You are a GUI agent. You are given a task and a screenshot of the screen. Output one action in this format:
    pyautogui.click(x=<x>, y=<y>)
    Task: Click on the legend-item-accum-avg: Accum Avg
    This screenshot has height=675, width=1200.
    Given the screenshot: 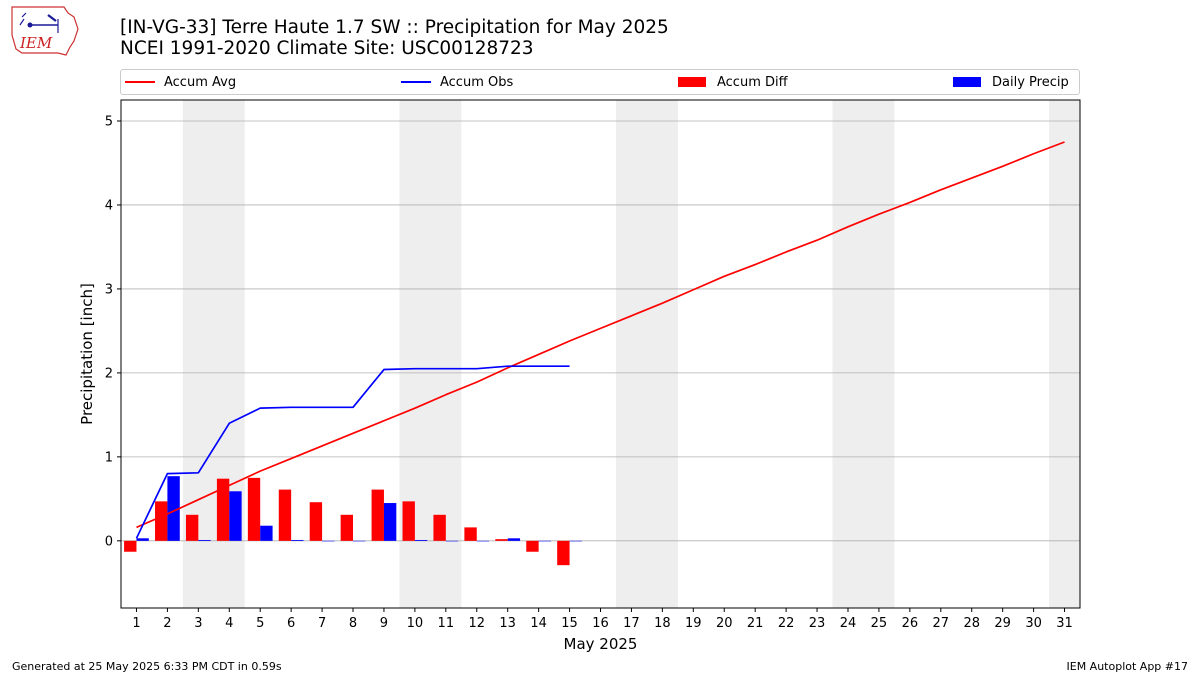 What is the action you would take?
    pyautogui.click(x=180, y=82)
    